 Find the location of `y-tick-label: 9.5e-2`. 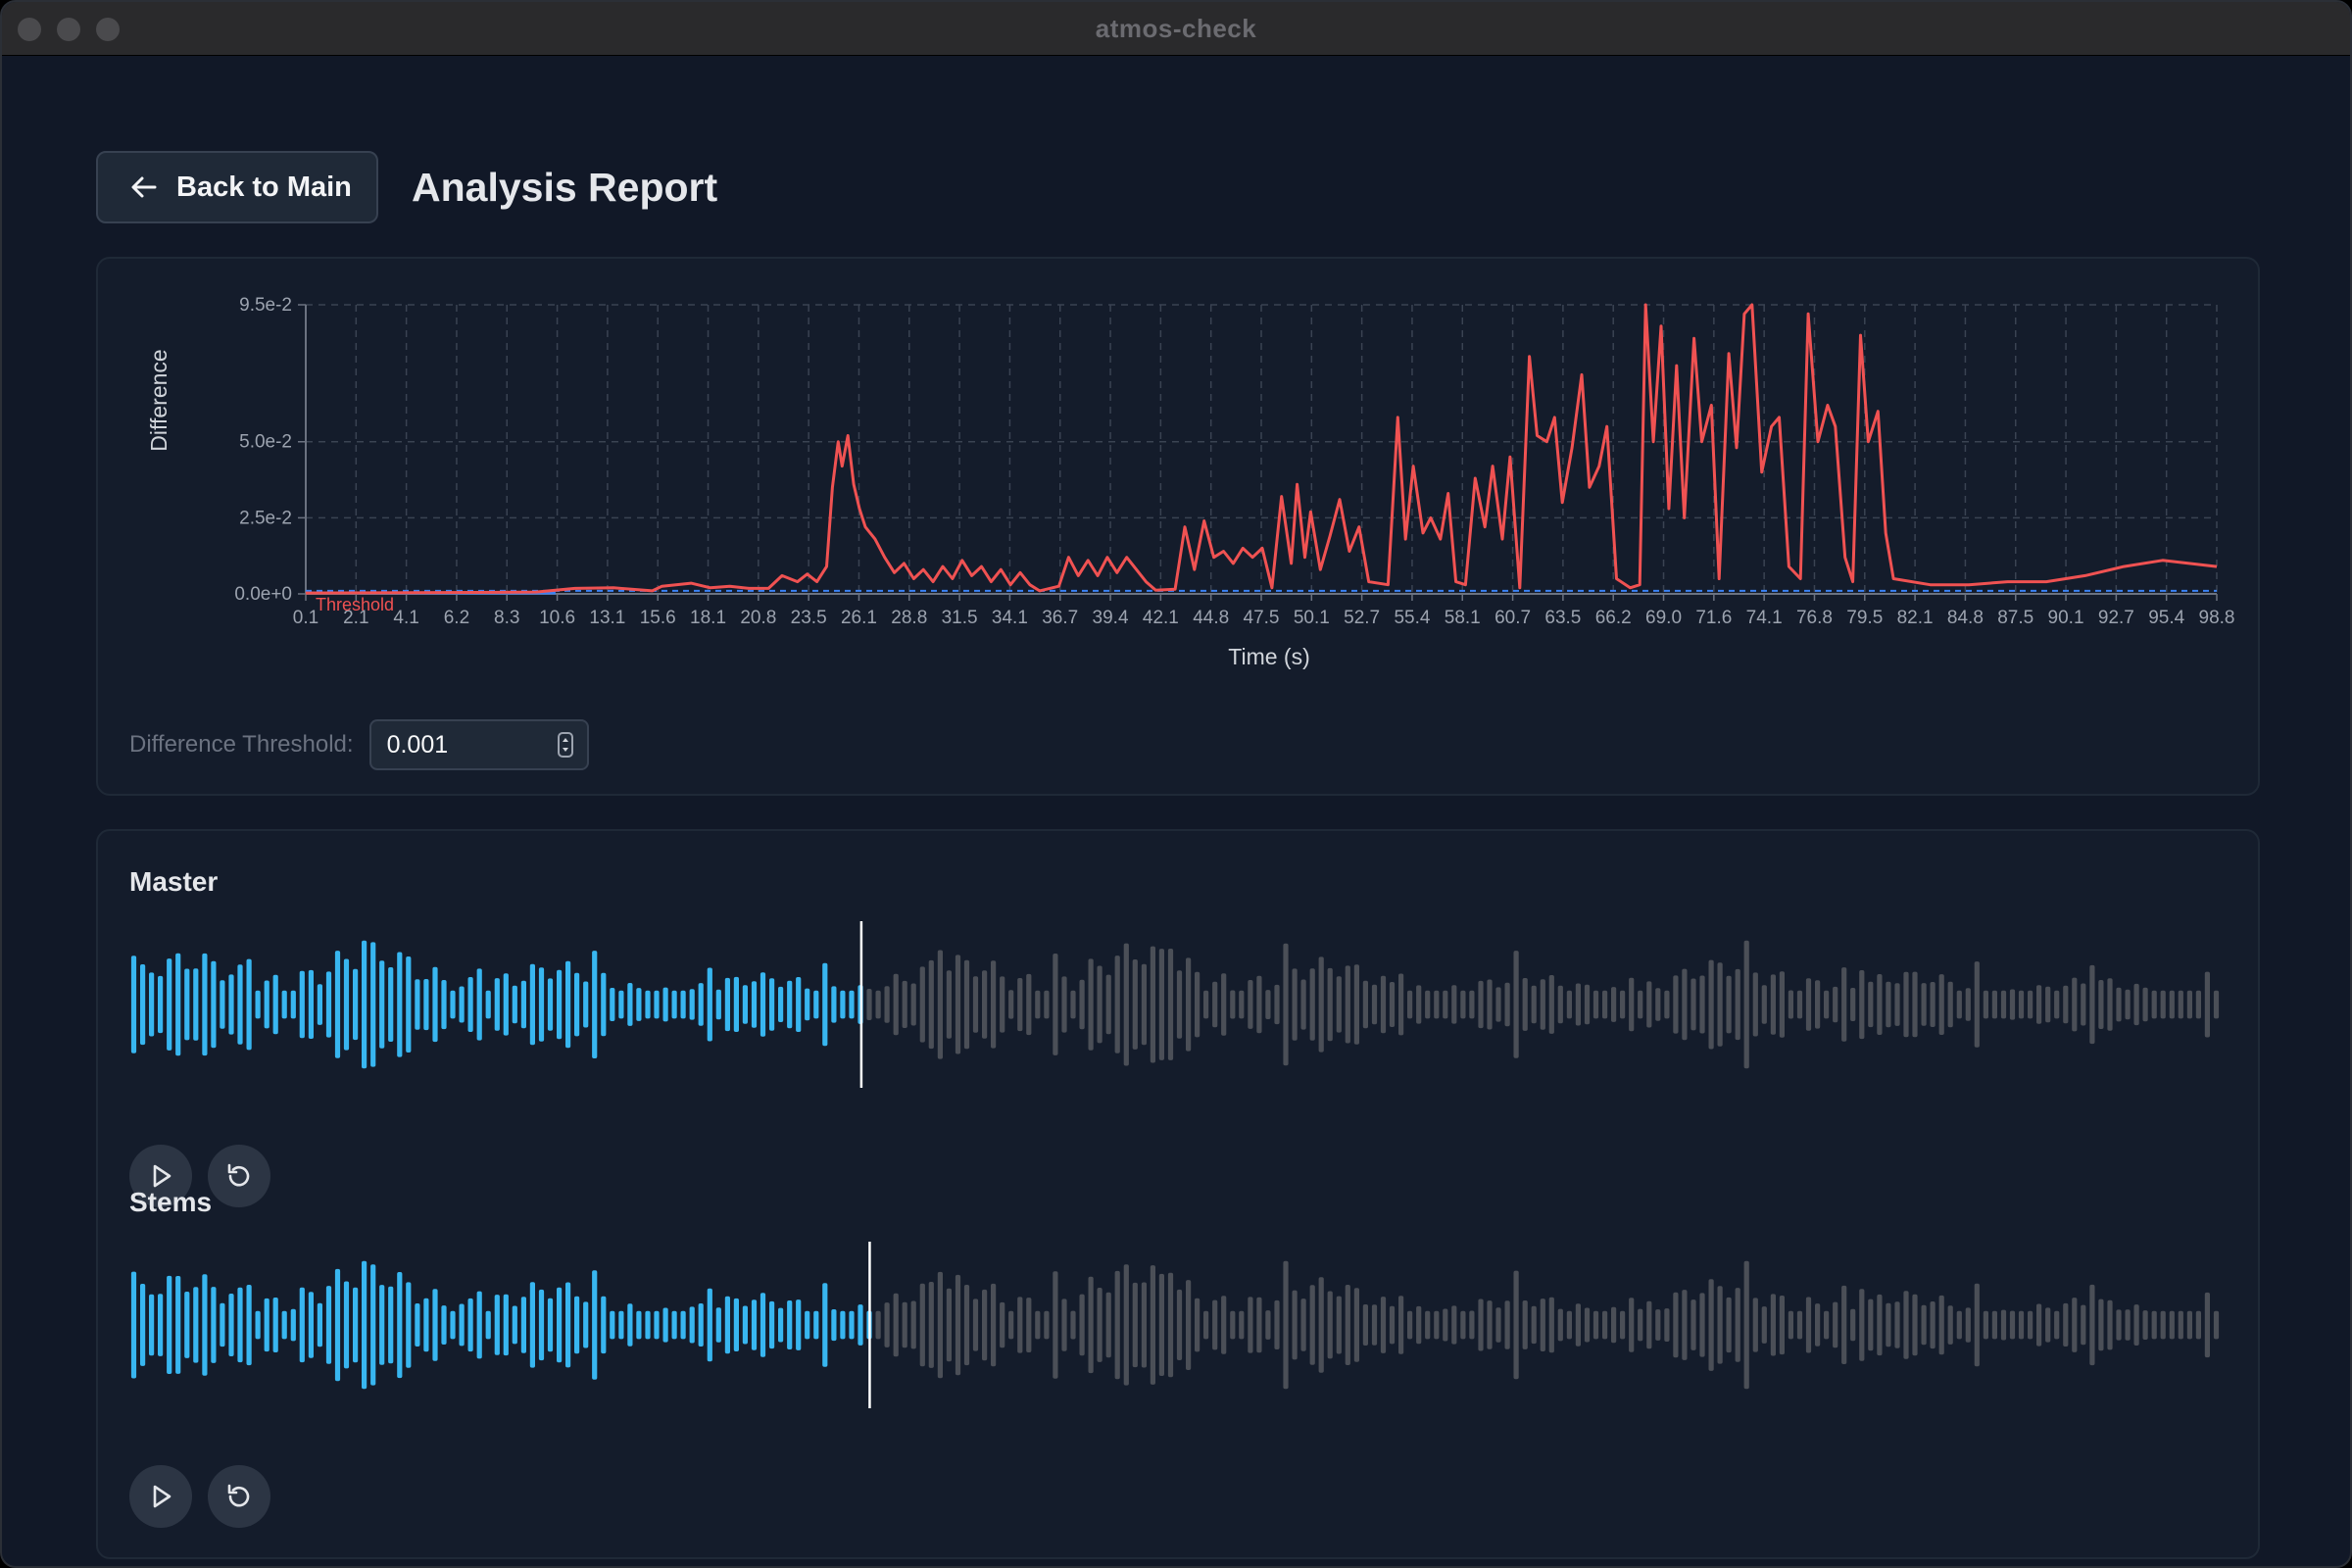

y-tick-label: 9.5e-2 is located at coordinates (265, 305).